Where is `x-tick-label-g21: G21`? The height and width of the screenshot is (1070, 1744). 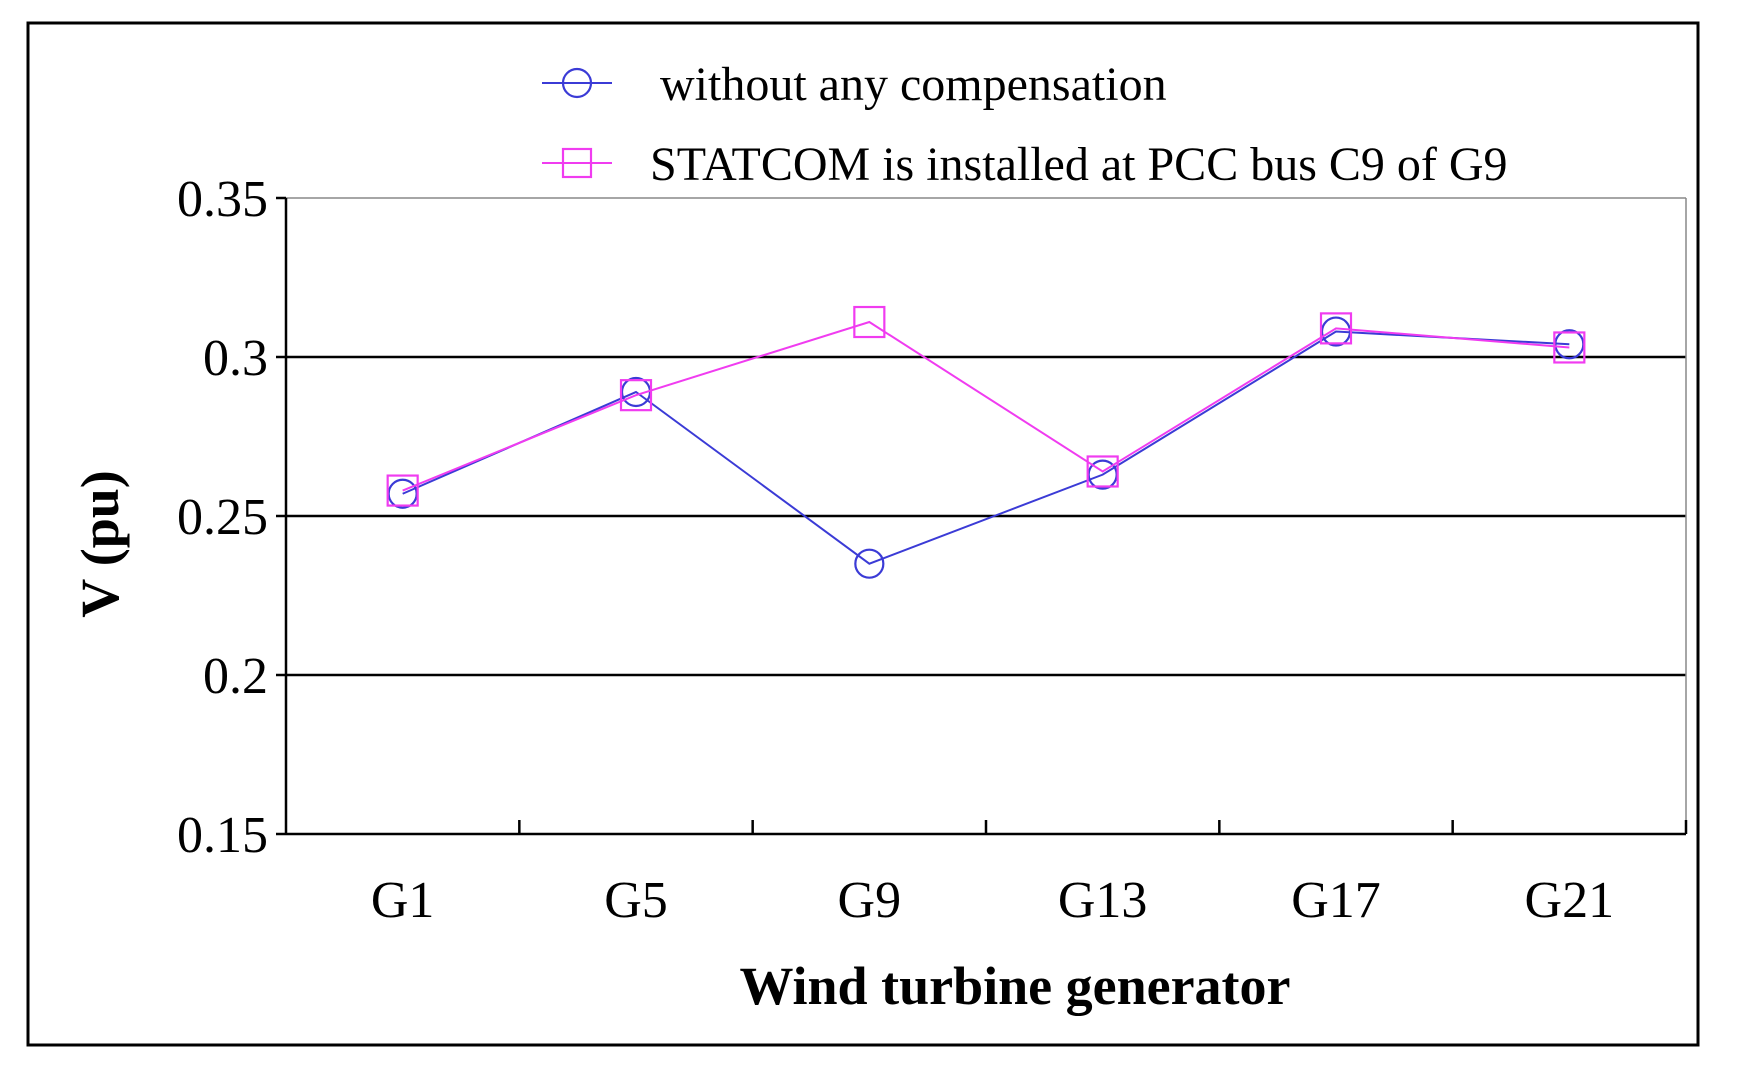
x-tick-label-g21: G21 is located at coordinates (1570, 900).